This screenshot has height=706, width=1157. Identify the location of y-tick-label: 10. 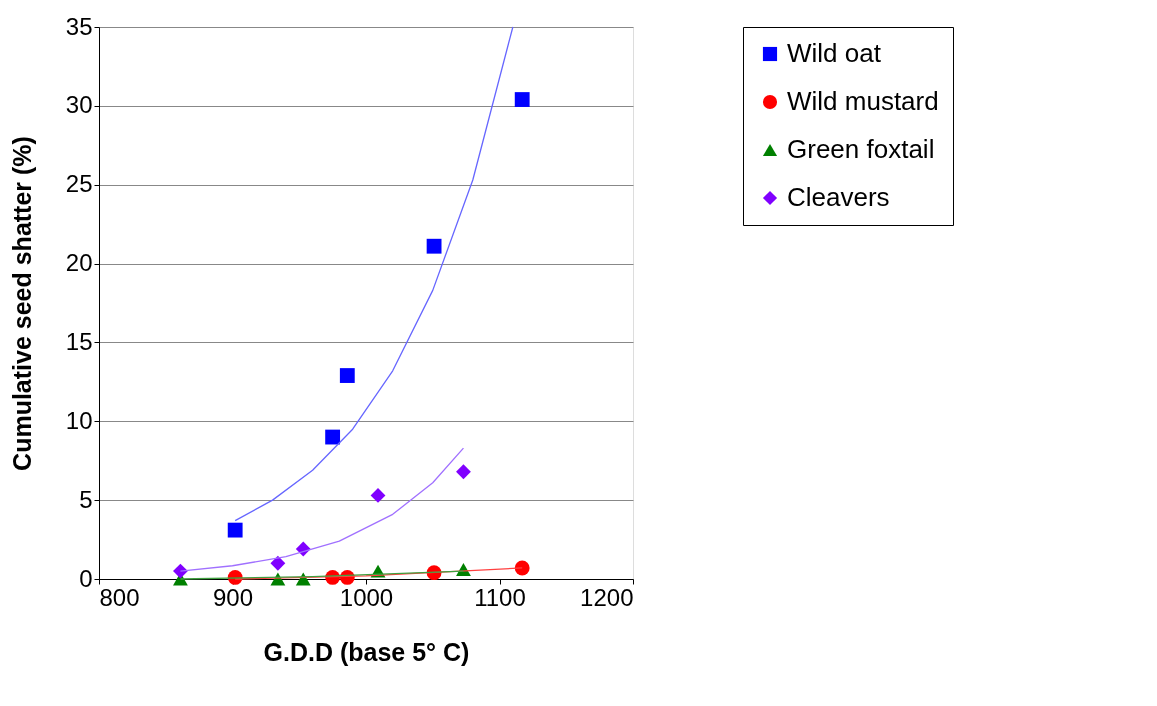
(79, 420).